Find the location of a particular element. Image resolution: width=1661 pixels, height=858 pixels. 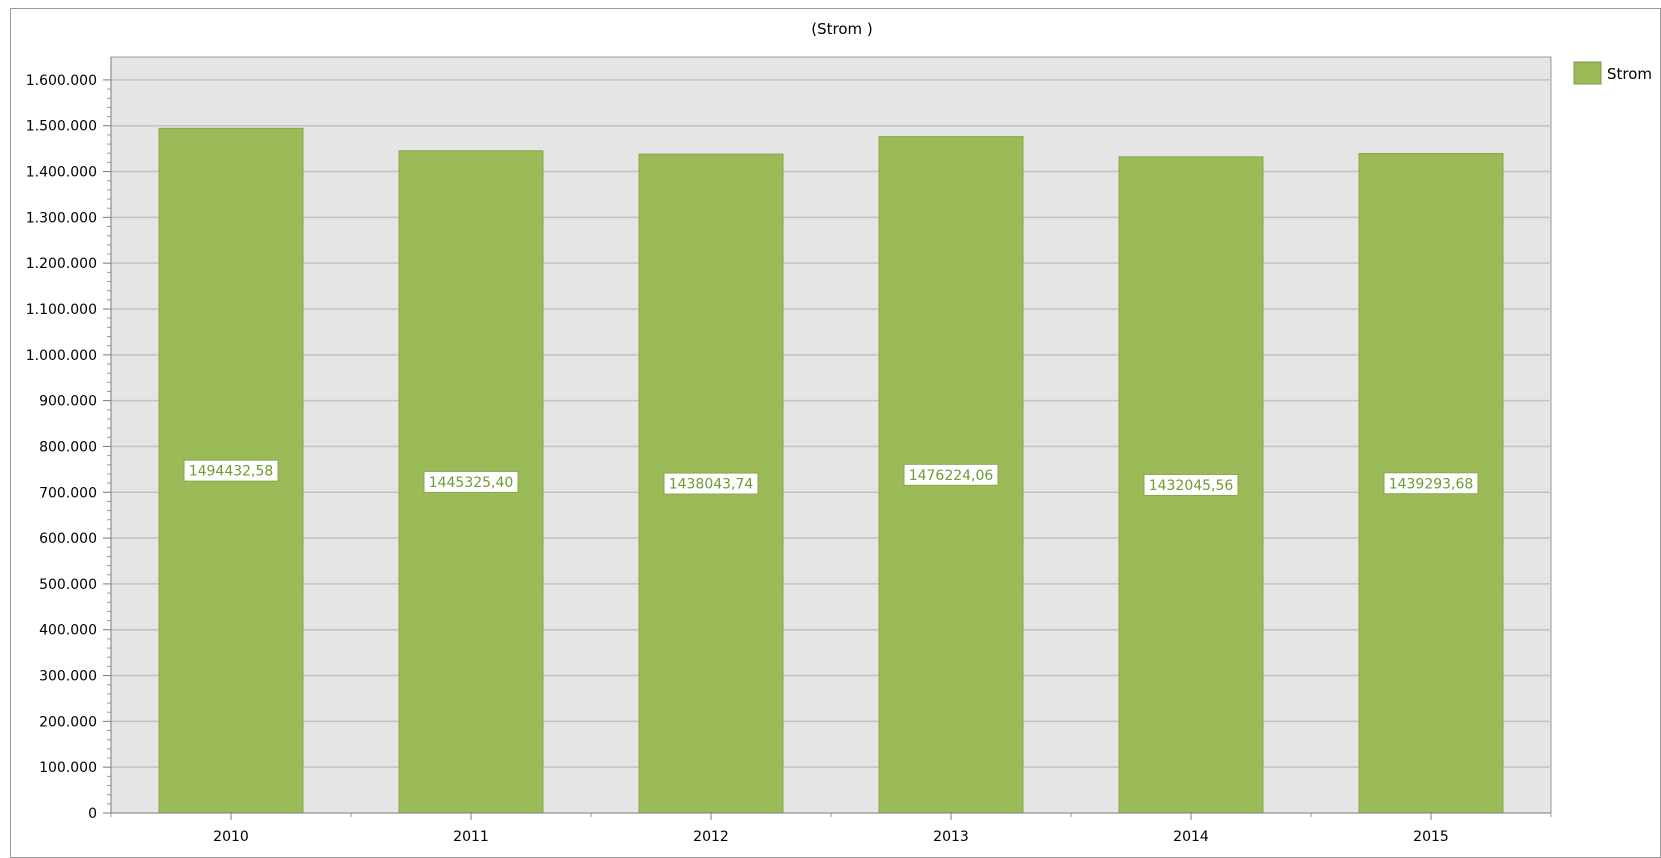

data-label: 1432045,56 is located at coordinates (1191, 486).